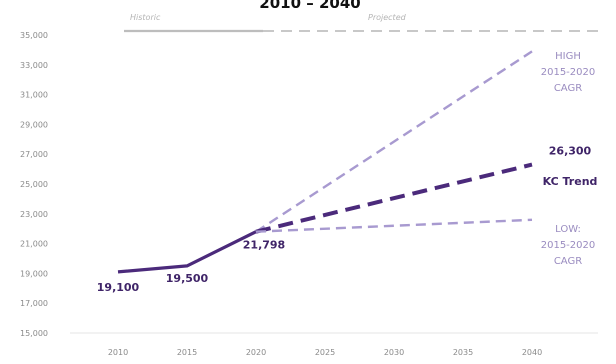 Image resolution: width=616 pixels, height=364 pixels. What do you see at coordinates (256, 352) in the screenshot?
I see `x-tick-label: 2020` at bounding box center [256, 352].